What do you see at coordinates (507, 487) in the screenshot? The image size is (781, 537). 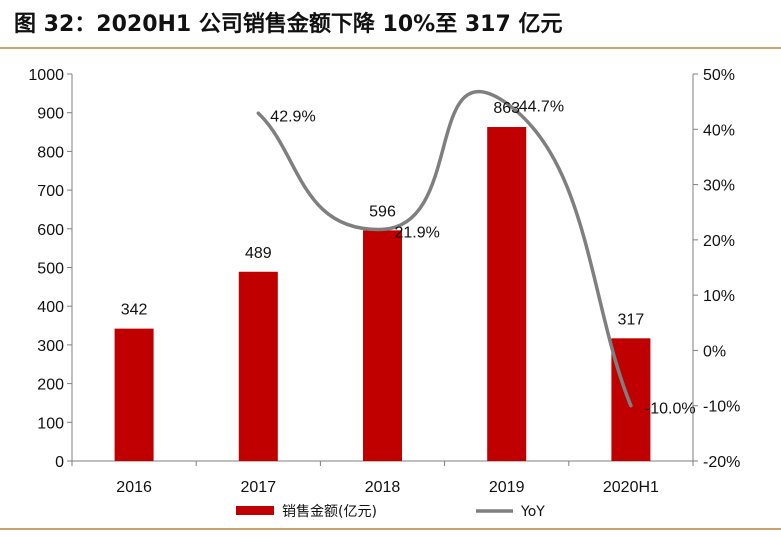 I see `x-axis-tick-label: 2019` at bounding box center [507, 487].